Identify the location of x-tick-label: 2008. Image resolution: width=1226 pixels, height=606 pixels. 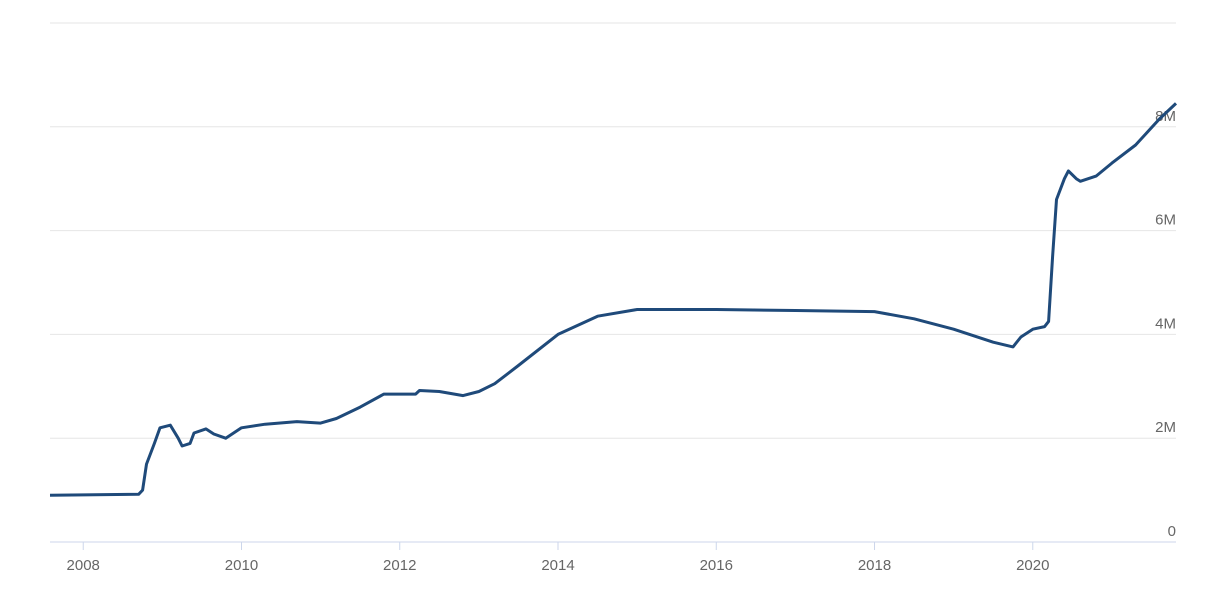
(83, 565).